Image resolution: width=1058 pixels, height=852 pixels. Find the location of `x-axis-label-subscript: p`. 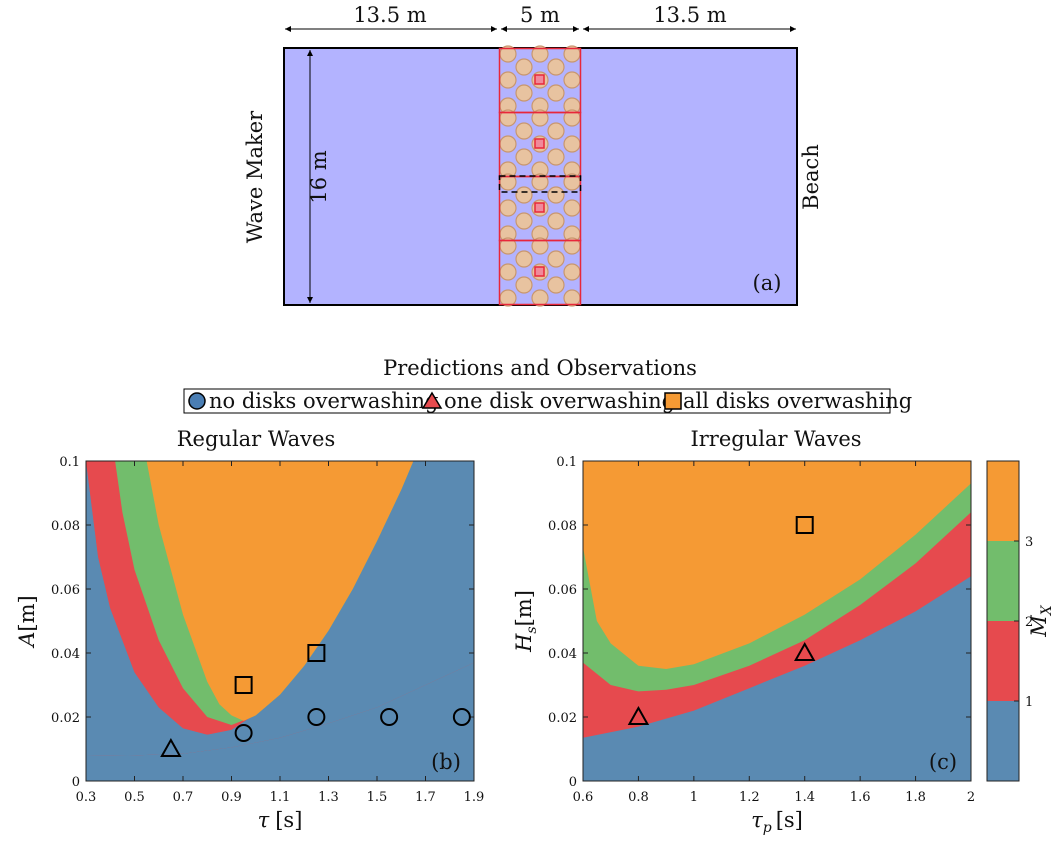

x-axis-label-subscript: p is located at coordinates (767, 828).